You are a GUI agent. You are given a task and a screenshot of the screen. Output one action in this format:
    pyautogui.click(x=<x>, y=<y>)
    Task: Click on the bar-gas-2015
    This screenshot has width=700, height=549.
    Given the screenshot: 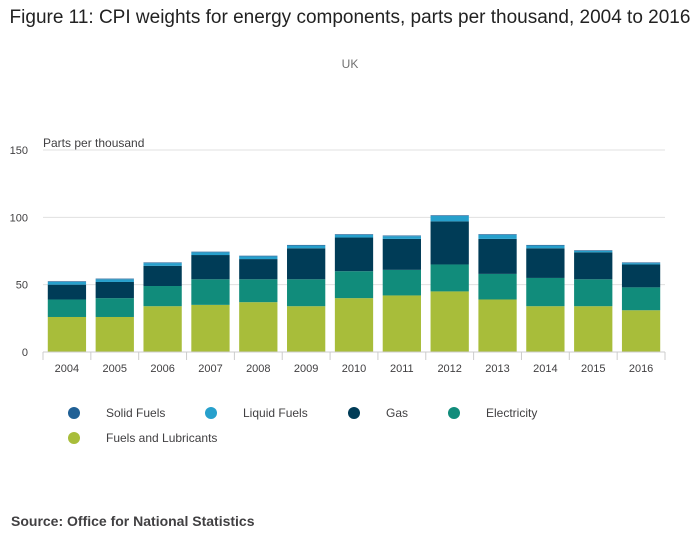 What is the action you would take?
    pyautogui.click(x=593, y=266)
    